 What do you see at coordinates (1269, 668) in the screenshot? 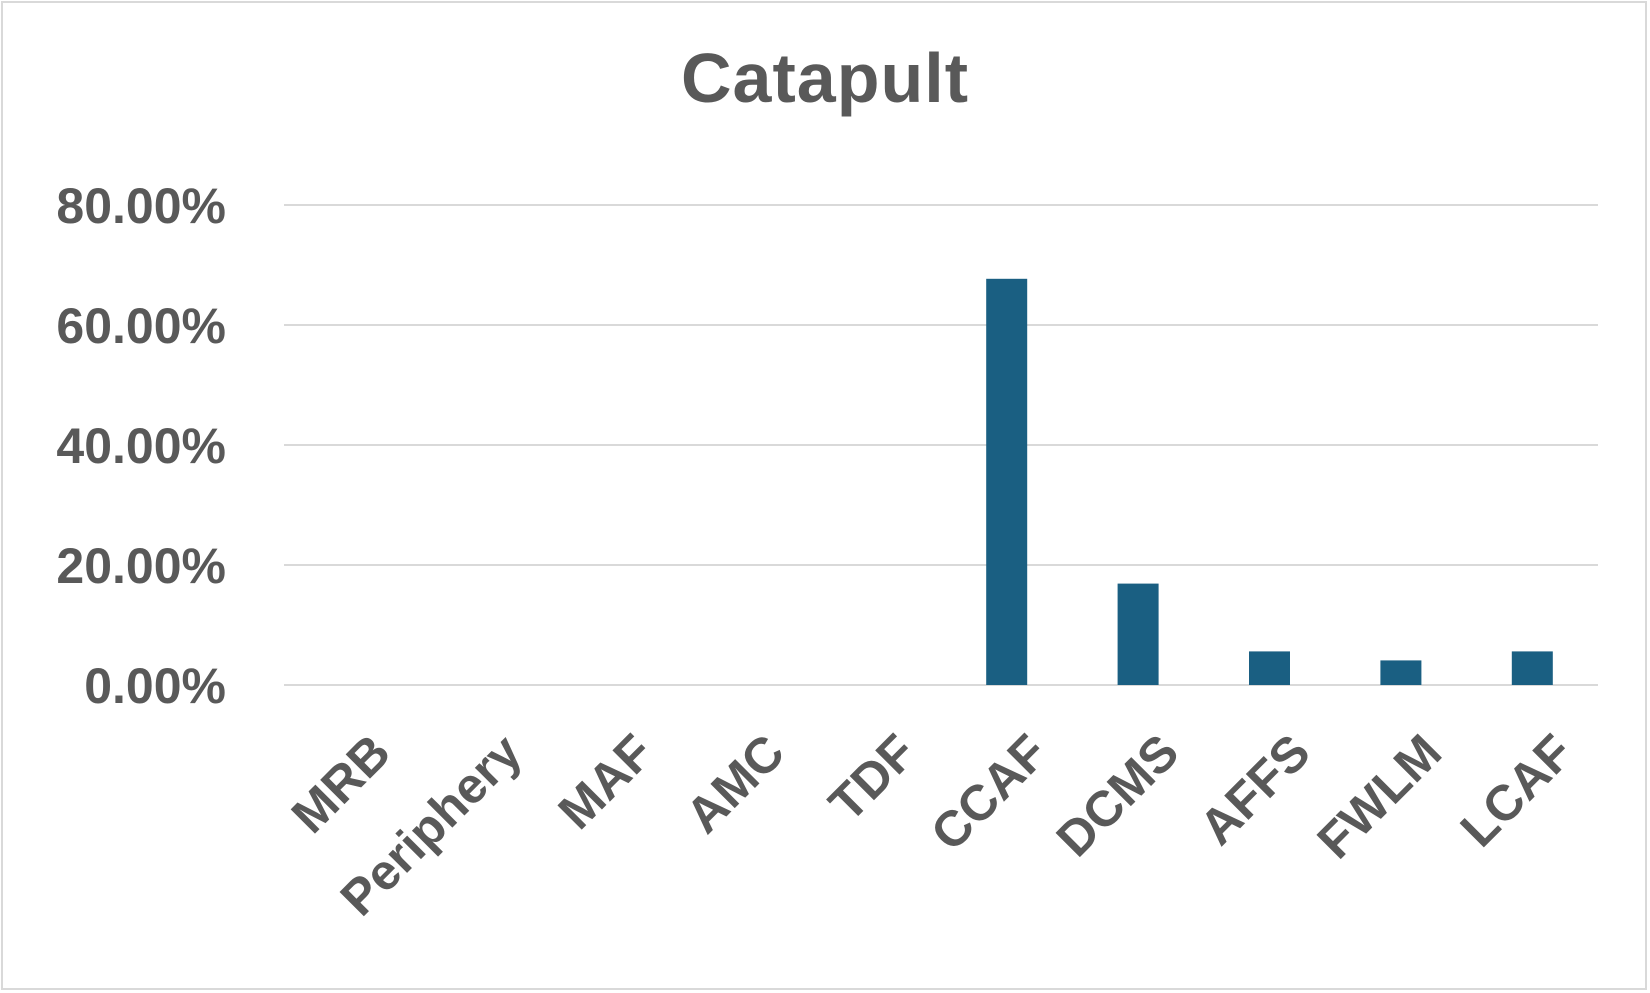
I see `bar-affs` at bounding box center [1269, 668].